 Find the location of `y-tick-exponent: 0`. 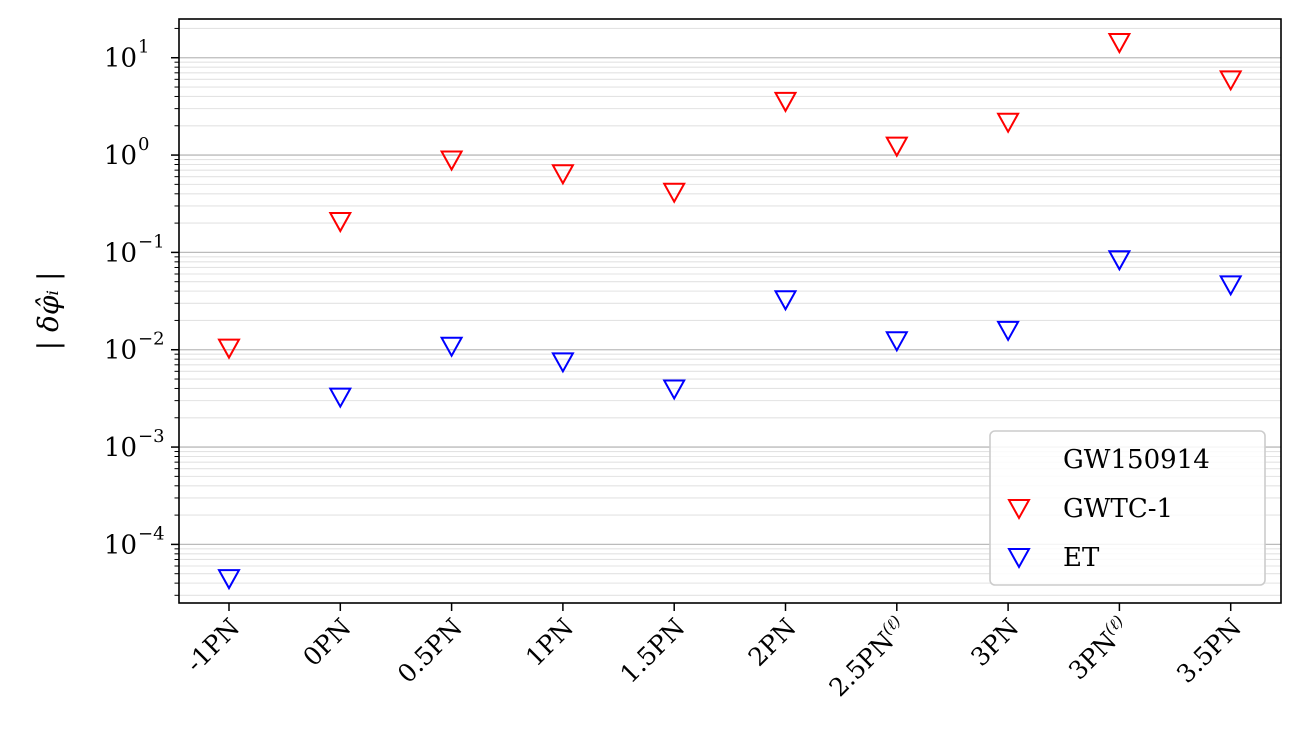

y-tick-exponent: 0 is located at coordinates (143, 144).